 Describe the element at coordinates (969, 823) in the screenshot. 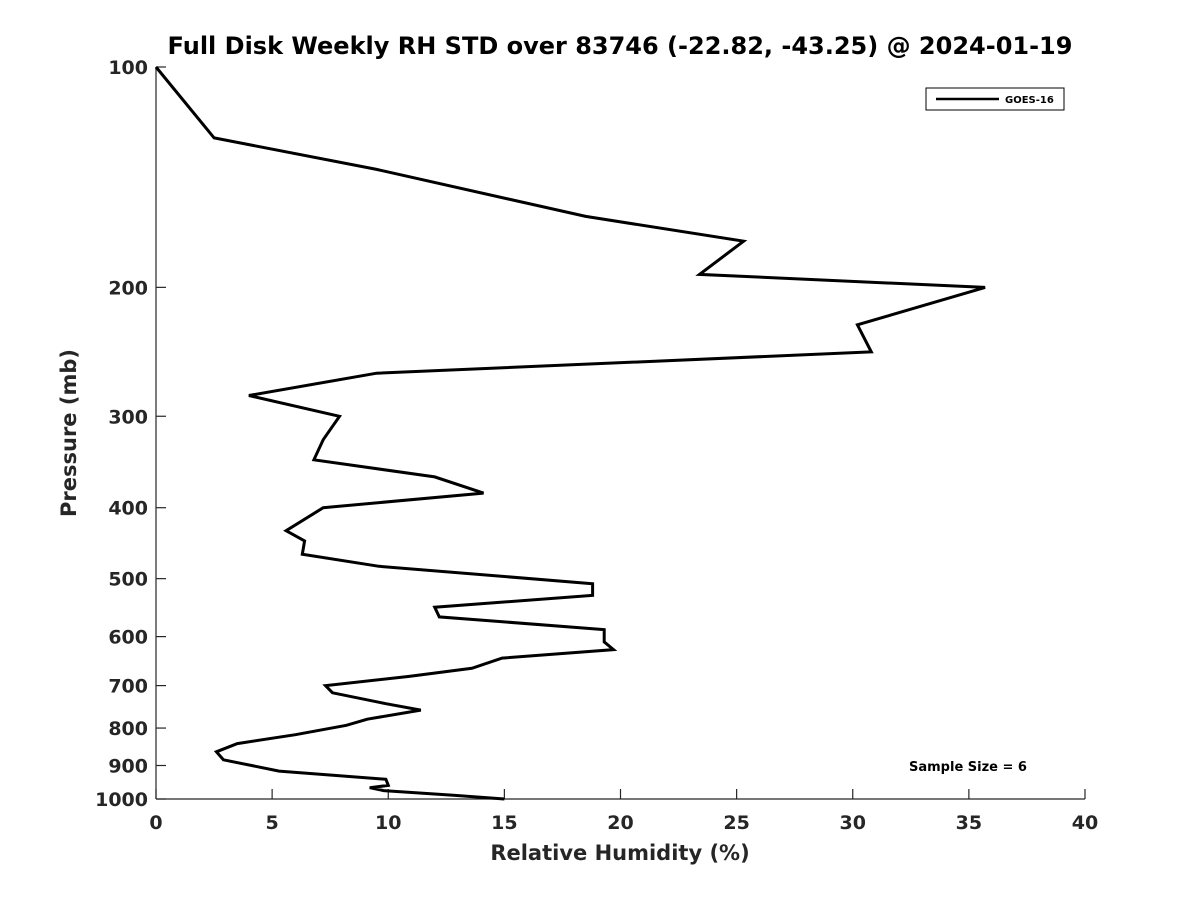

I see `x-tick-label: 35` at that location.